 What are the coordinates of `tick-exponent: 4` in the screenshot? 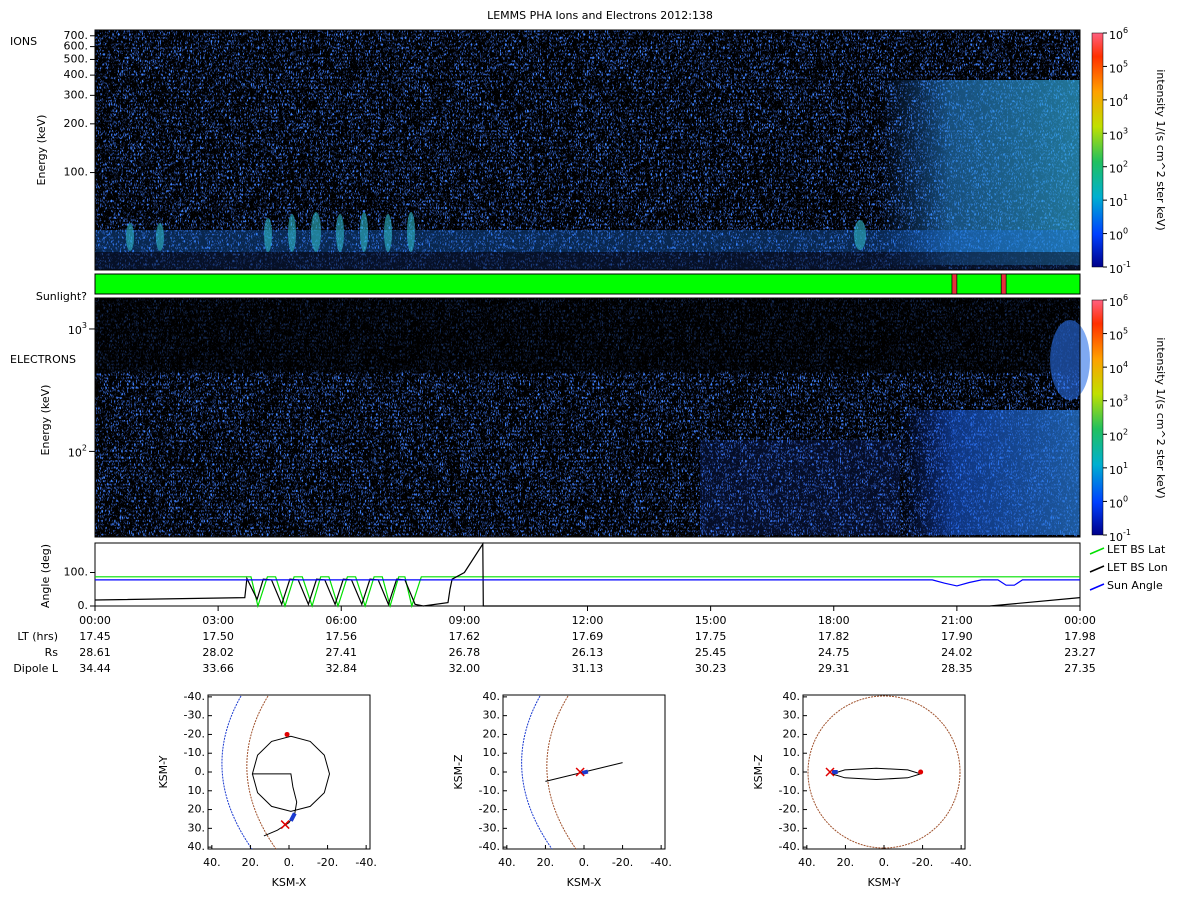 It's located at (1125, 96).